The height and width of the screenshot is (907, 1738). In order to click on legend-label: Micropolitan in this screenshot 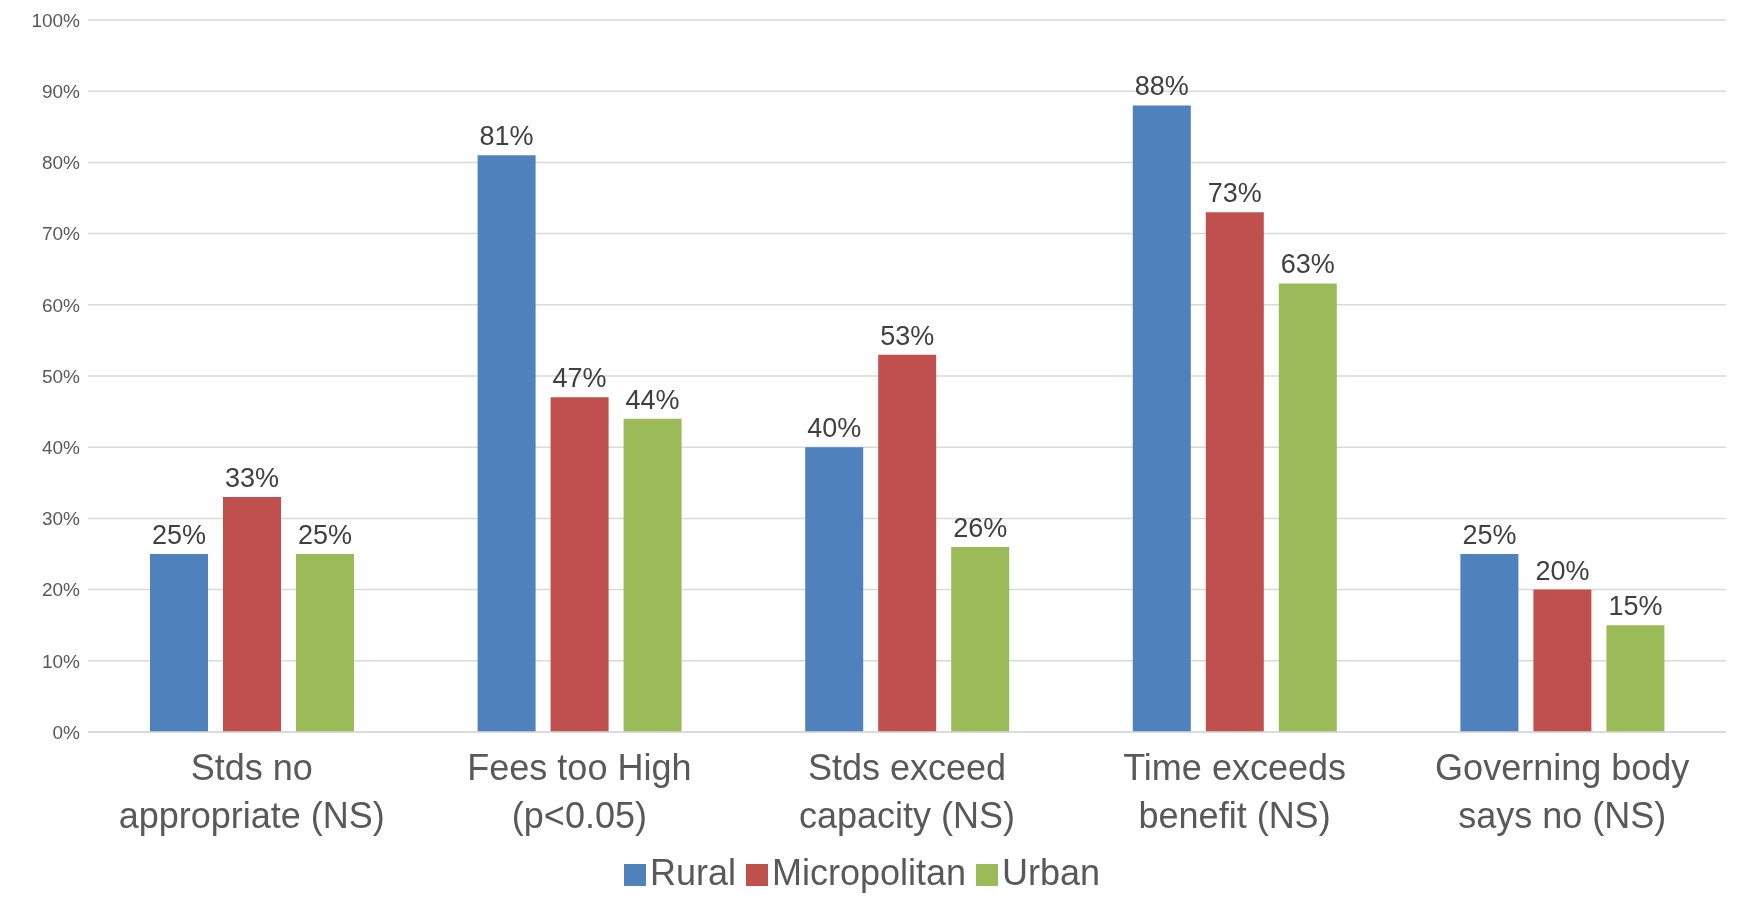, I will do `click(869, 872)`.